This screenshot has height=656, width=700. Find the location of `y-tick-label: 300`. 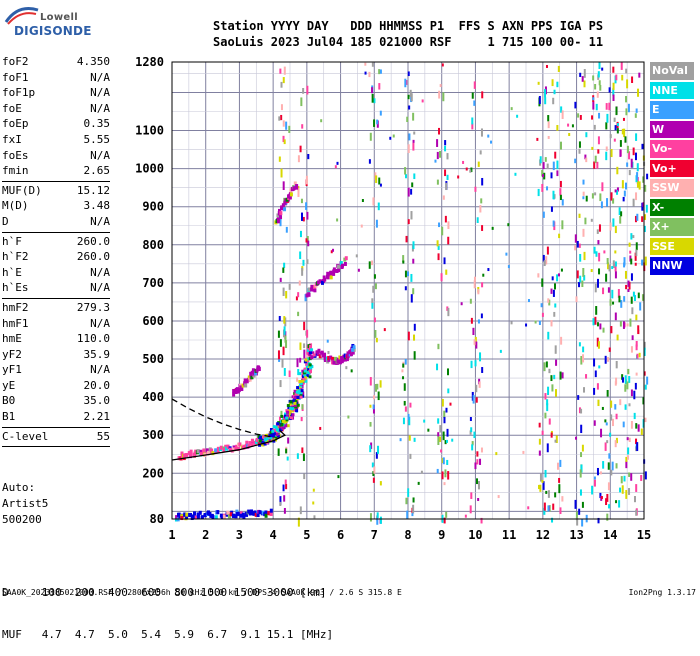

y-tick-label: 300 is located at coordinates (153, 435).